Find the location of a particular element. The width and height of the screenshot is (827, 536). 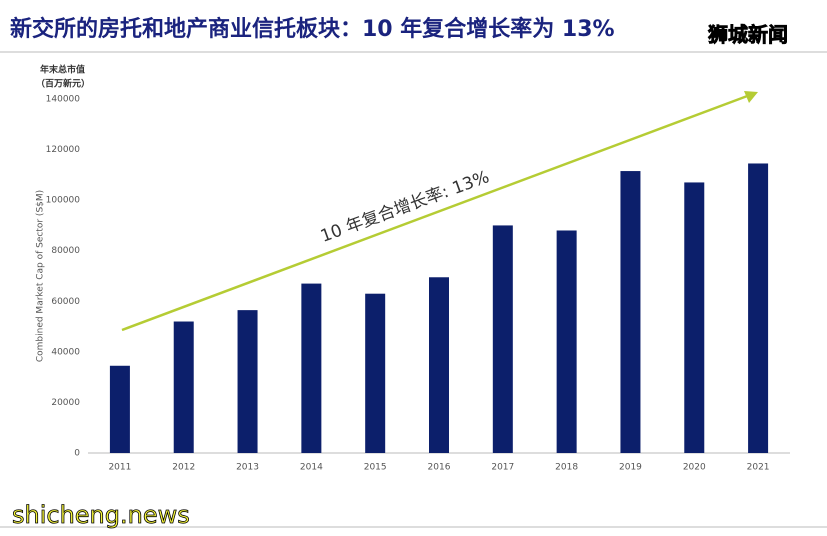

y-tick-label: 140000 is located at coordinates (63, 100).